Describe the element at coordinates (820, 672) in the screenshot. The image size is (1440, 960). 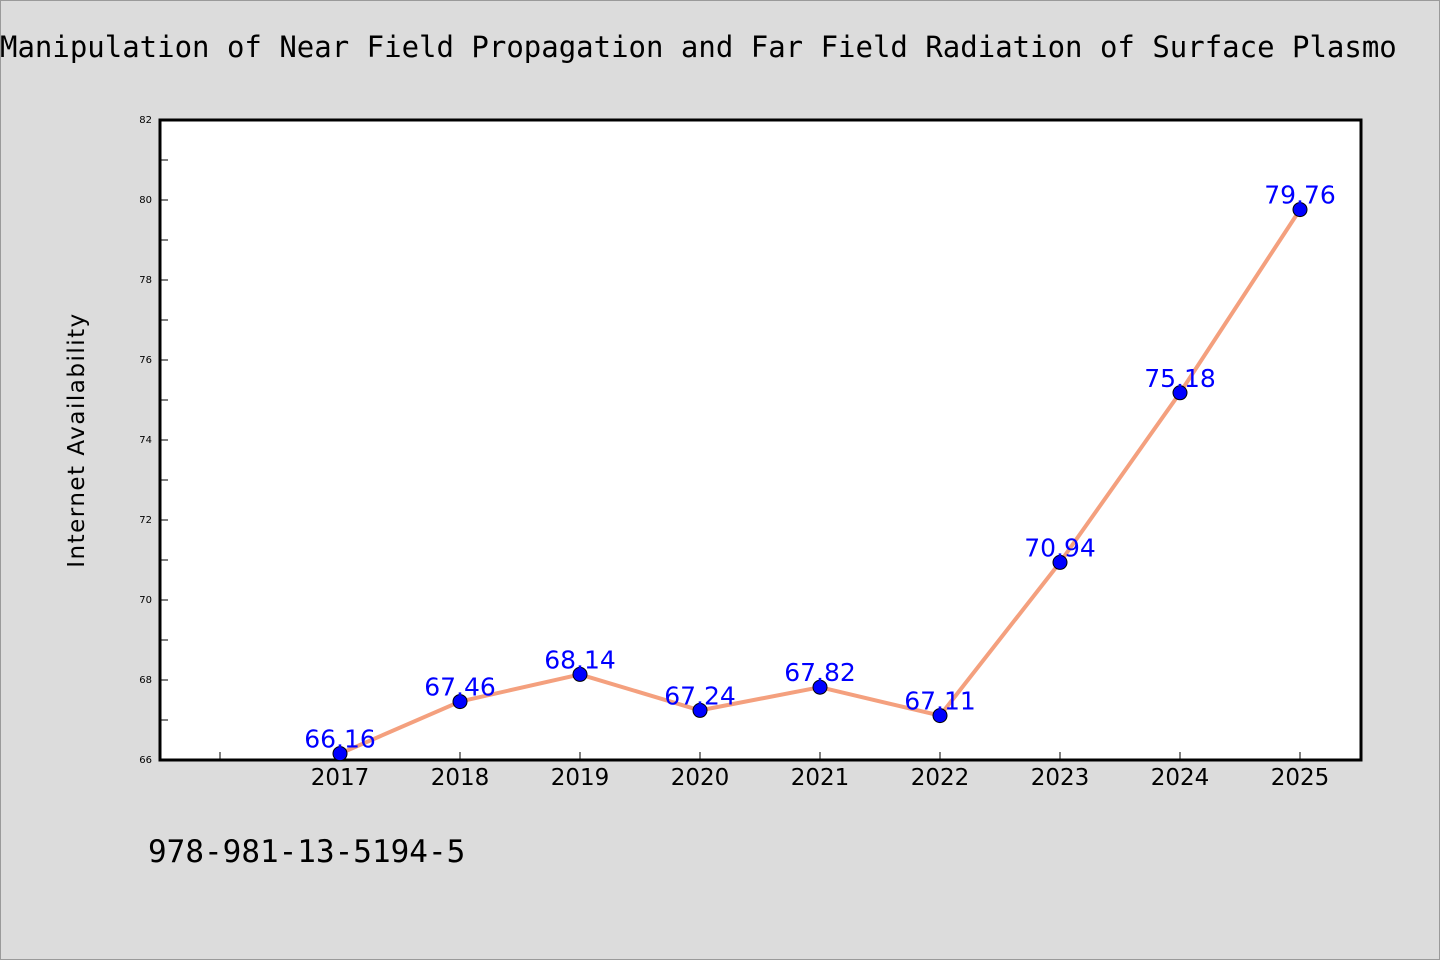
I see `data-label: 67.82` at that location.